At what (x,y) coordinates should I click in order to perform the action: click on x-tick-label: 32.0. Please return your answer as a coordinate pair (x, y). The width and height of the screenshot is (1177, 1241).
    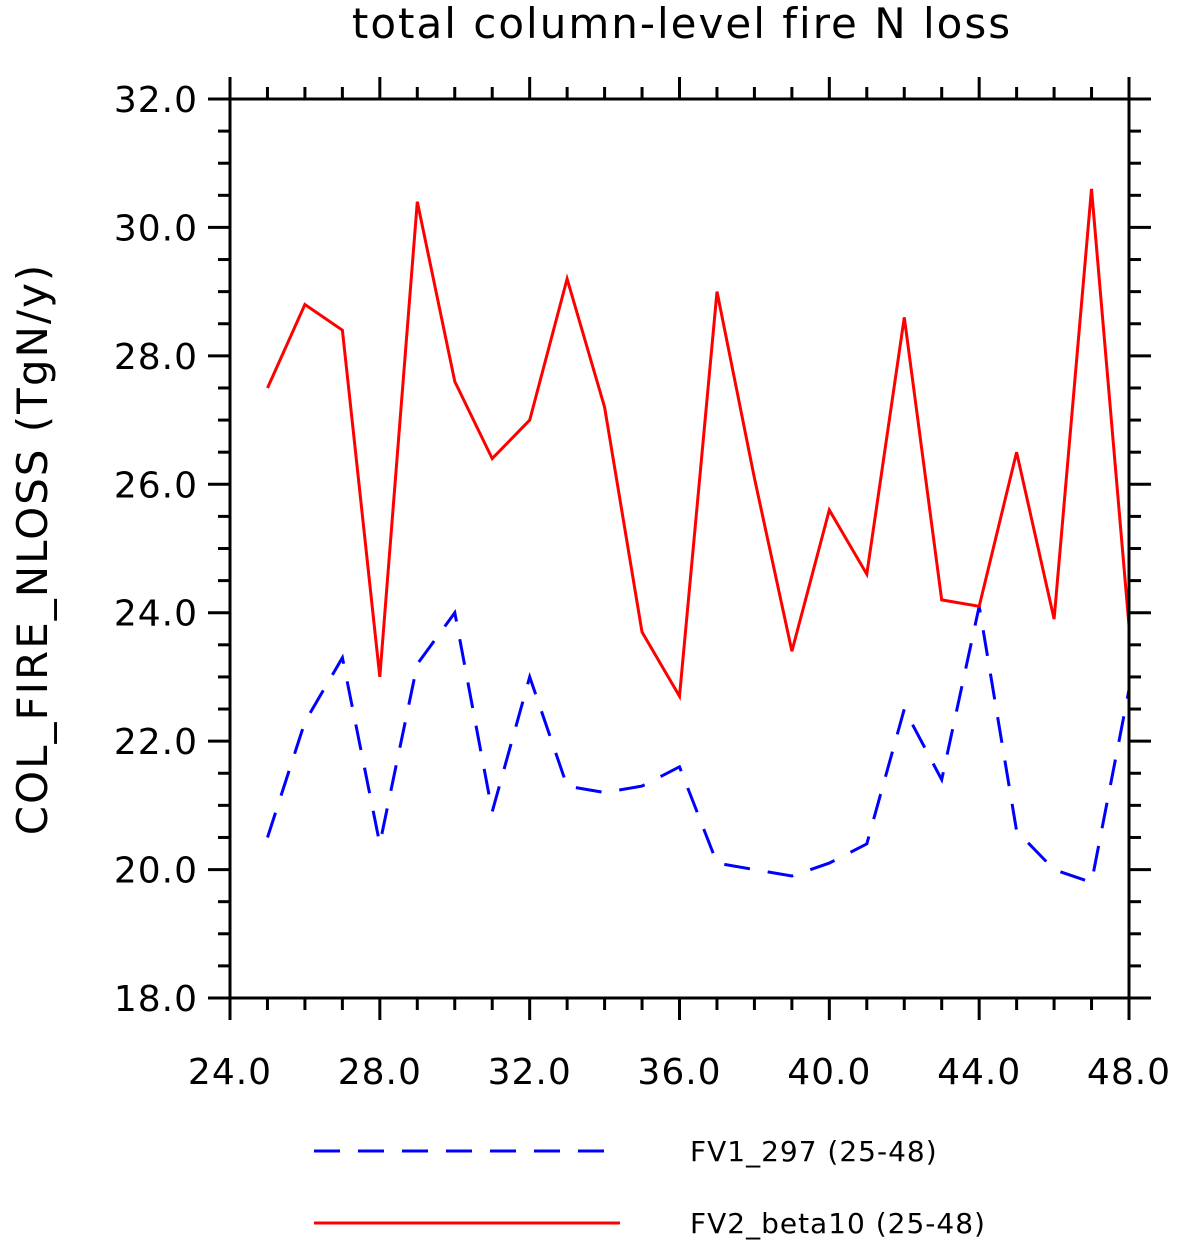
    Looking at the image, I should click on (530, 1072).